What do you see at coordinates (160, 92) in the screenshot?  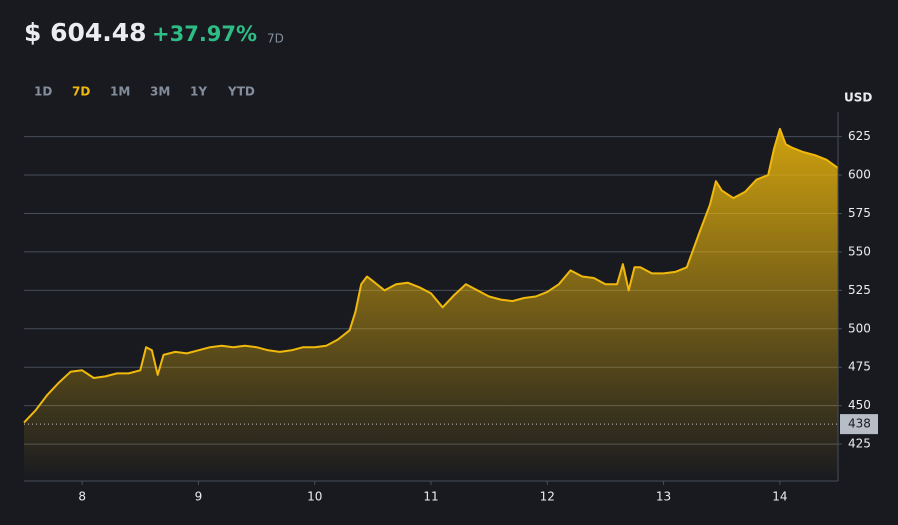 I see `range-button: 3M` at bounding box center [160, 92].